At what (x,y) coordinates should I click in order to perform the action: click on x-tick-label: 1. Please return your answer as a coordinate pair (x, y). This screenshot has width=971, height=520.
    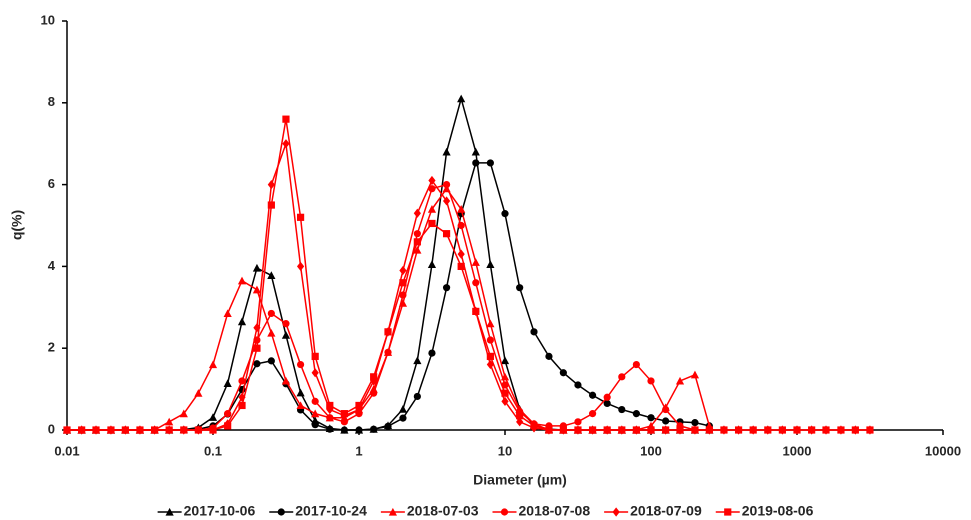
    Looking at the image, I should click on (358, 450).